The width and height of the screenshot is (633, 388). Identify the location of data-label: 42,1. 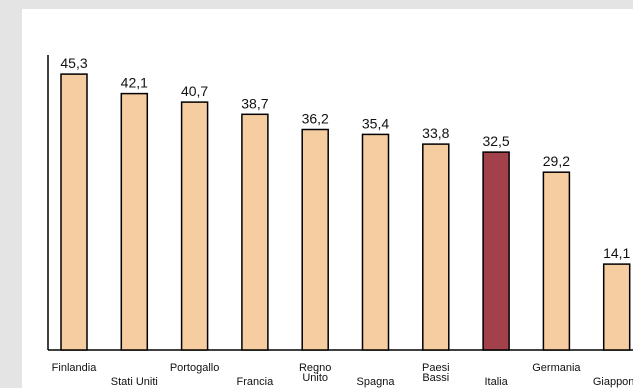
(134, 83).